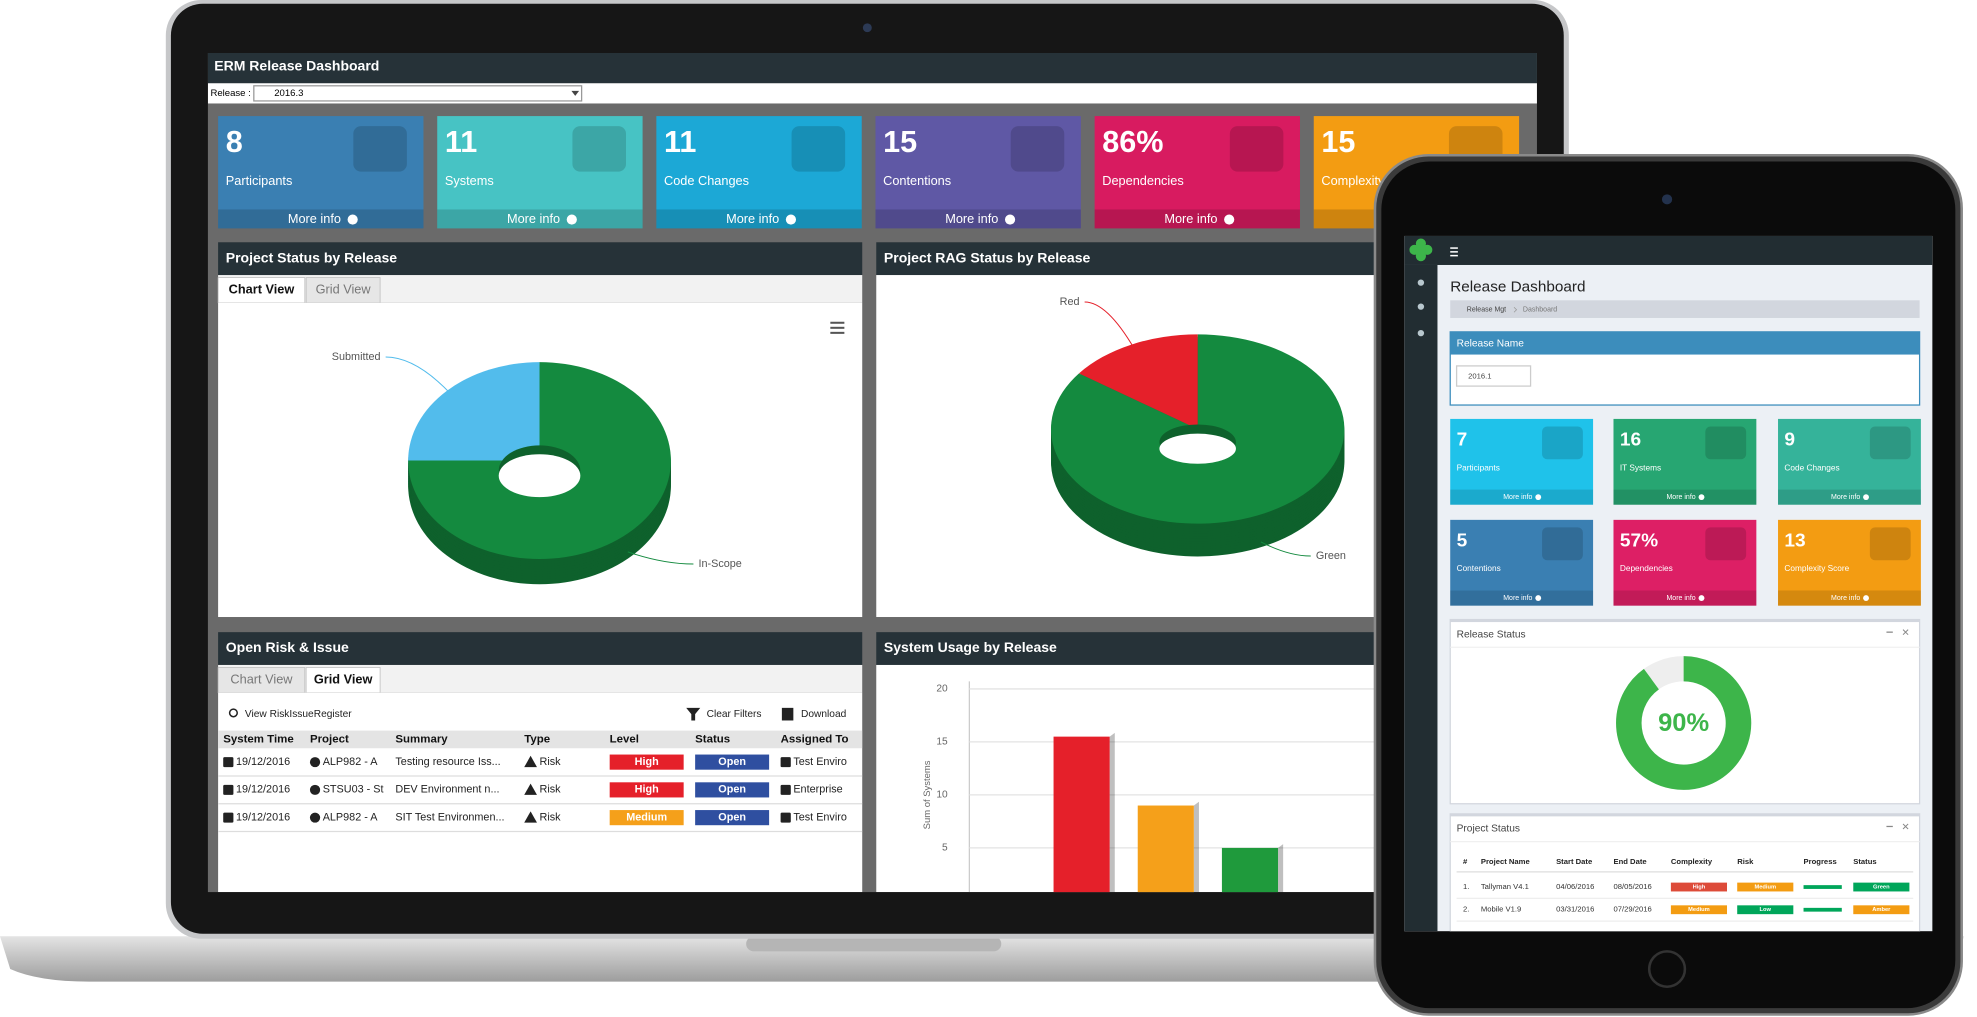 The height and width of the screenshot is (1017, 1977). Describe the element at coordinates (296, 66) in the screenshot. I see `dashboard-title: ERM Release Dashboard` at that location.